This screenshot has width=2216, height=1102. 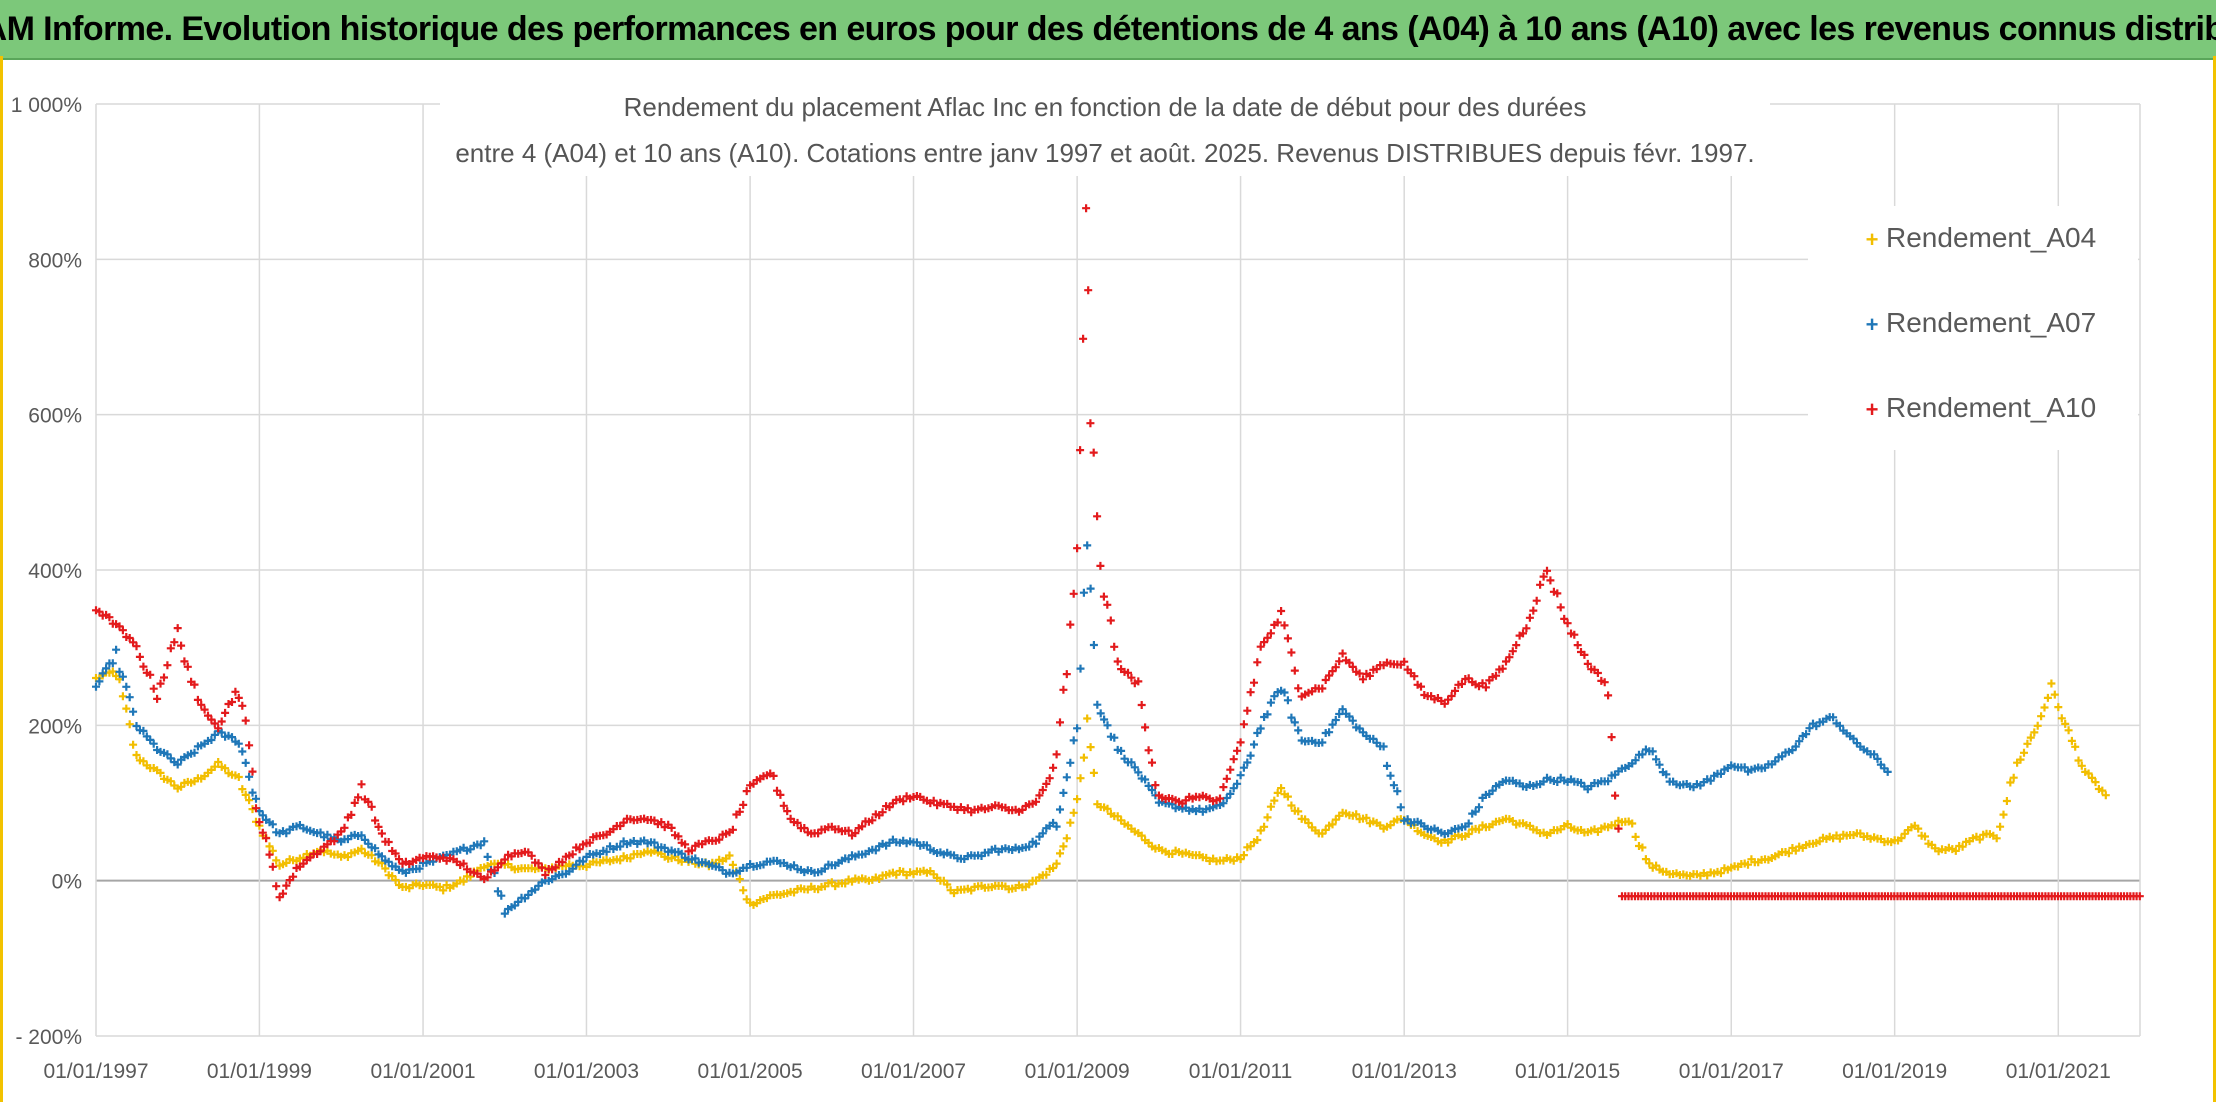 I want to click on x-tick-label: 01/01/2021, so click(x=2058, y=1071).